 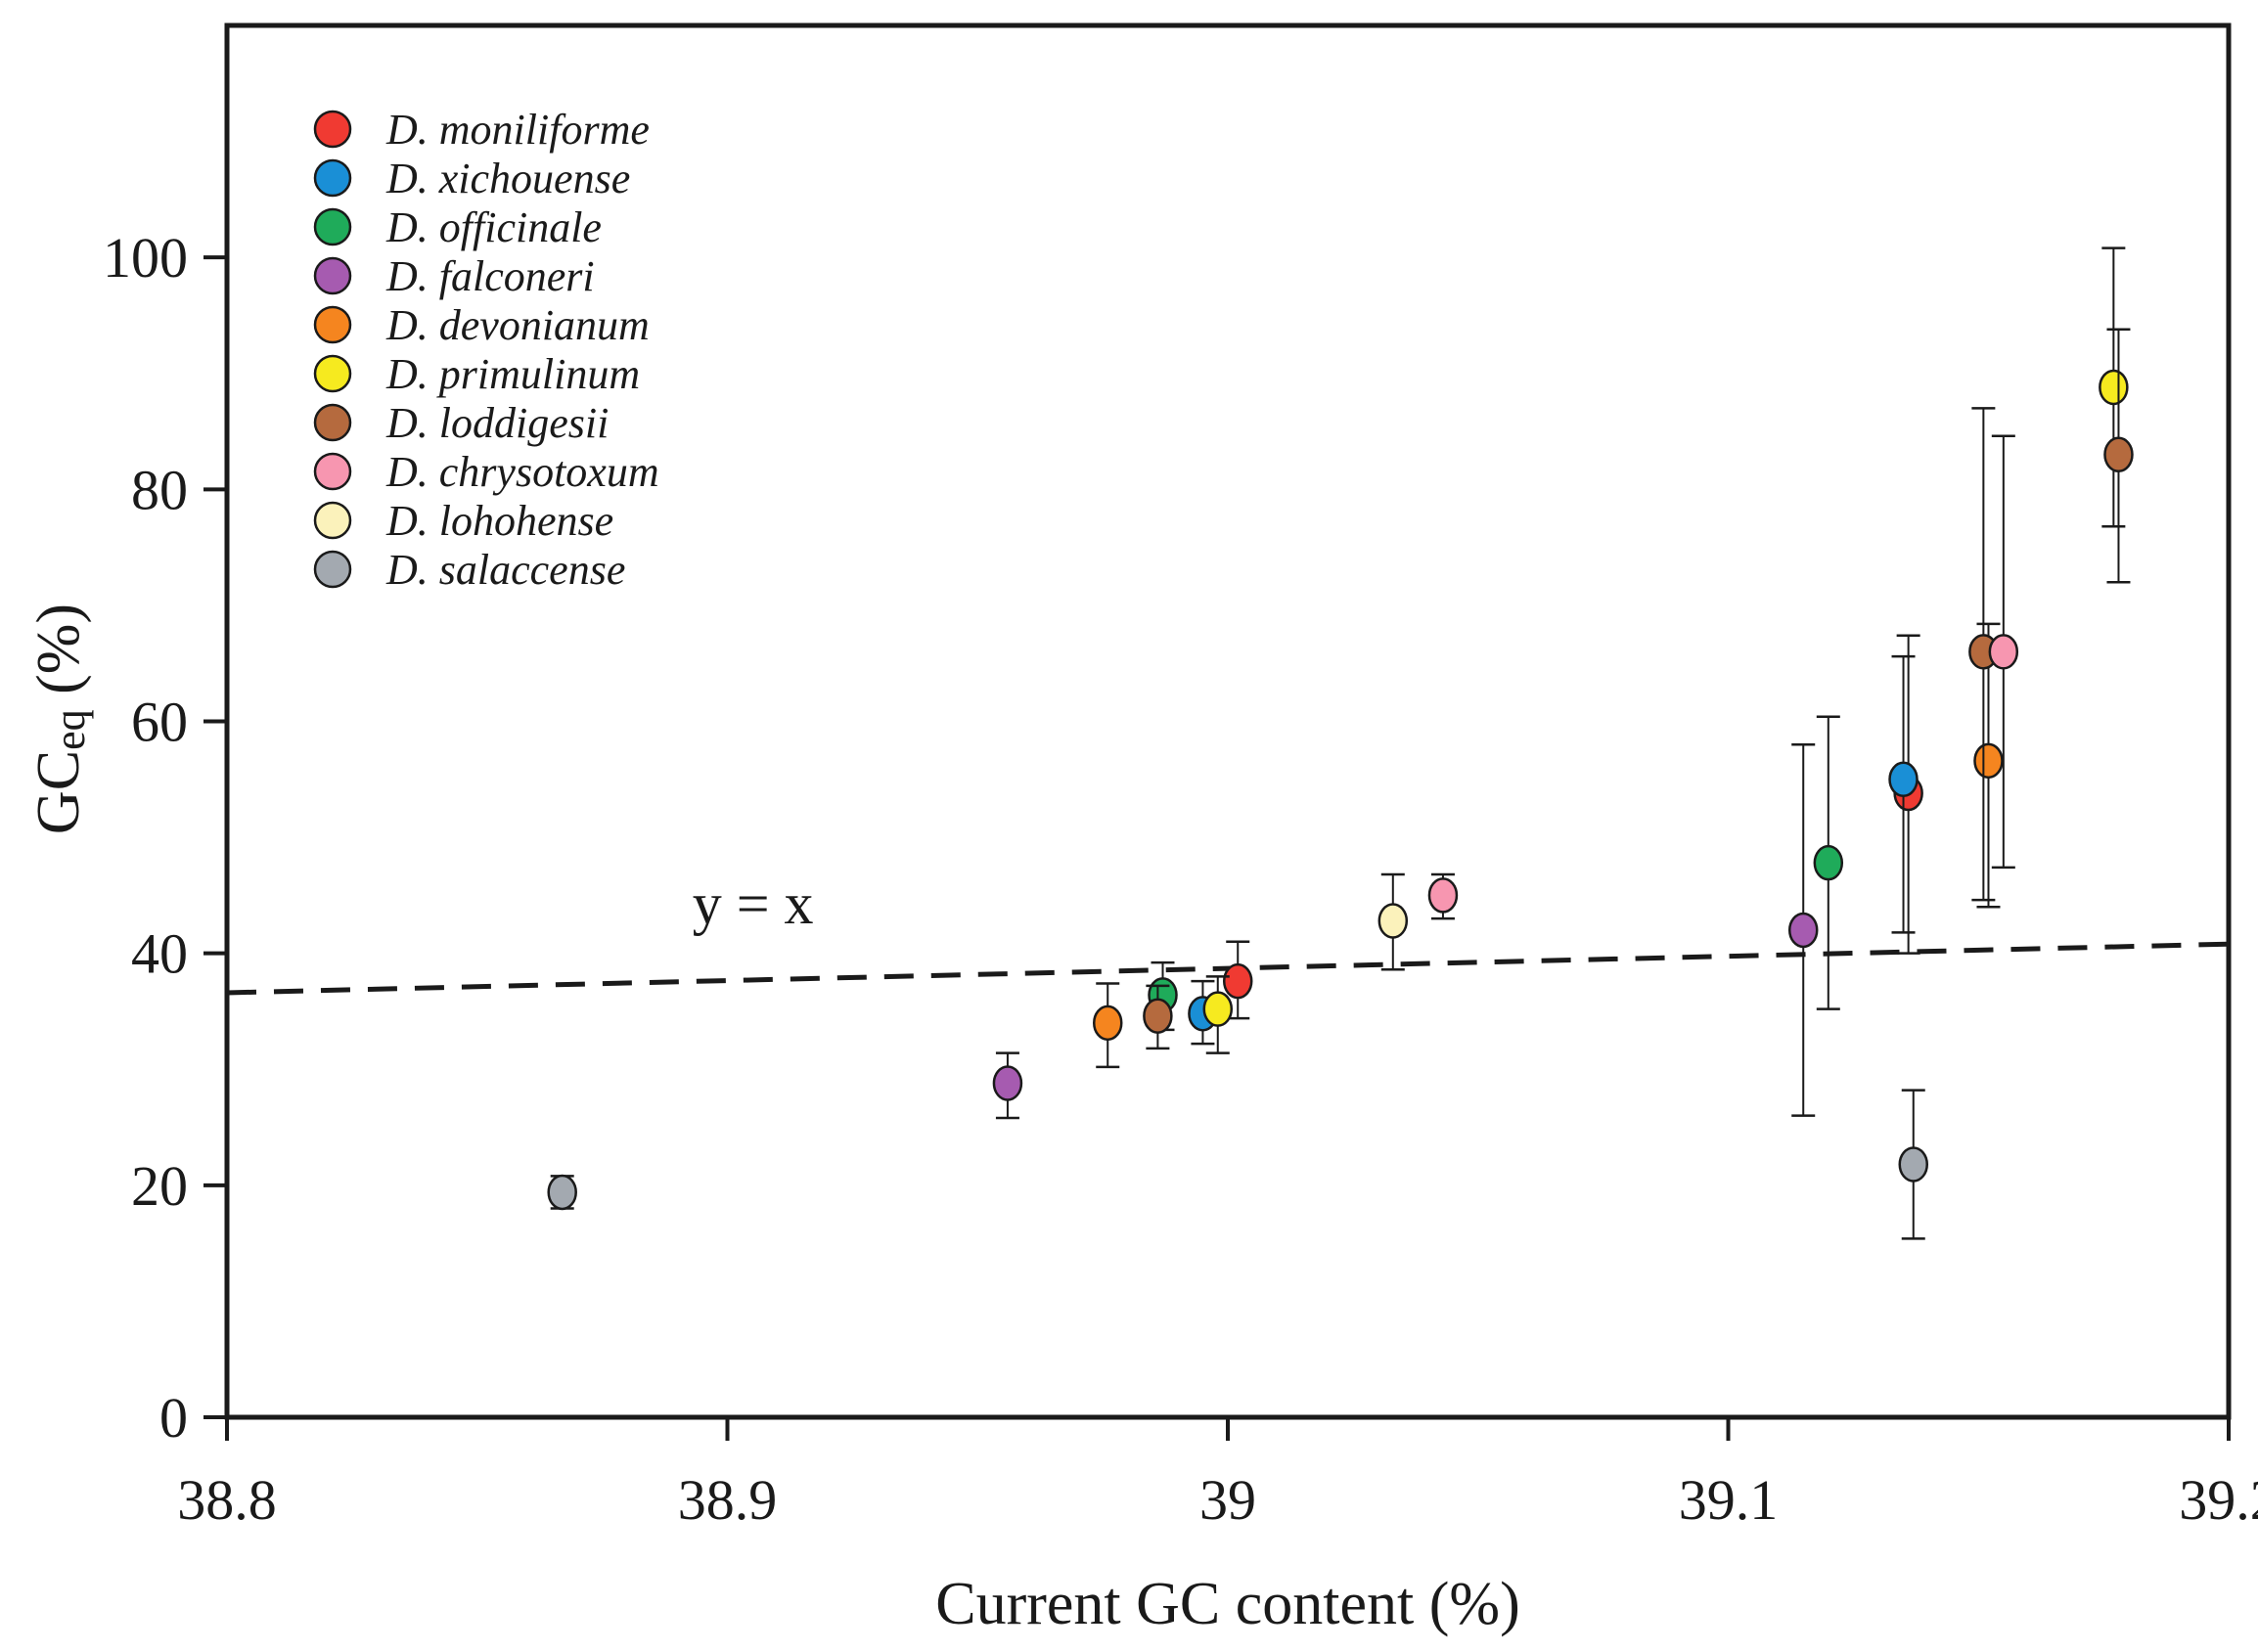 I want to click on legend-item: D. loddigesii, so click(x=461, y=423).